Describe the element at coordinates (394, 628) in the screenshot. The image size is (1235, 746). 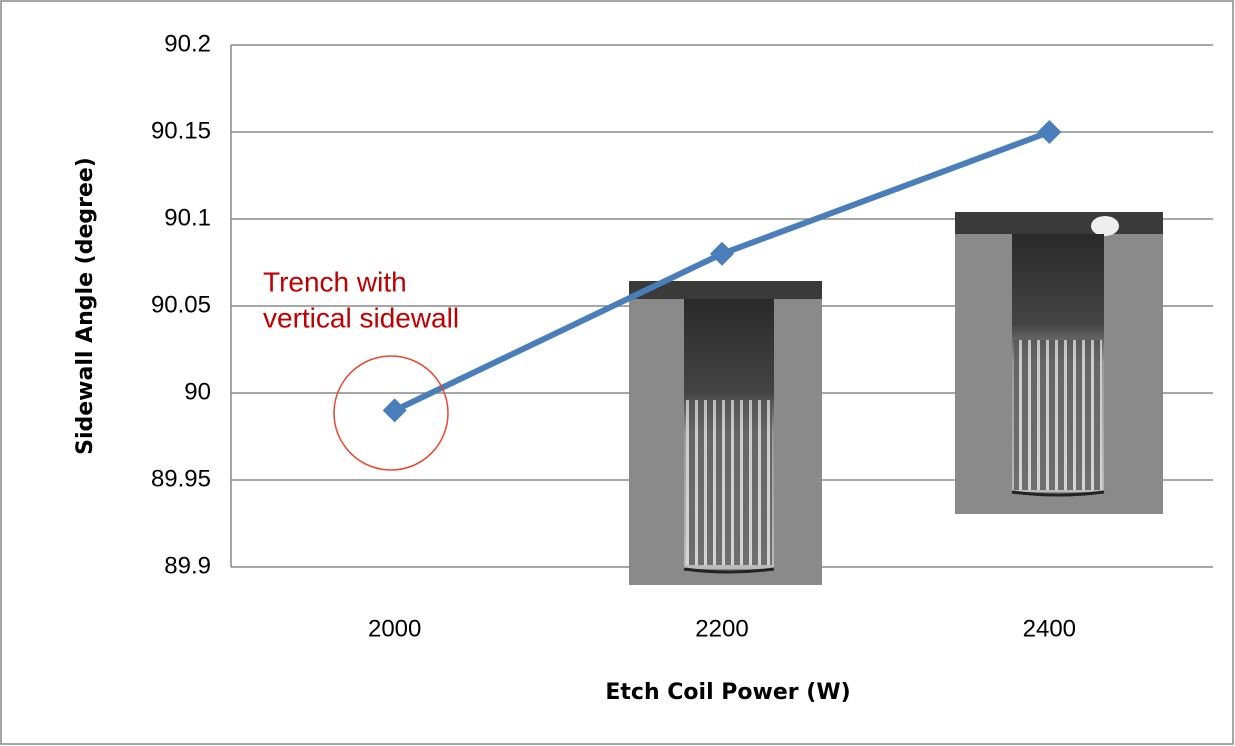
I see `x-tick-label: 2000` at that location.